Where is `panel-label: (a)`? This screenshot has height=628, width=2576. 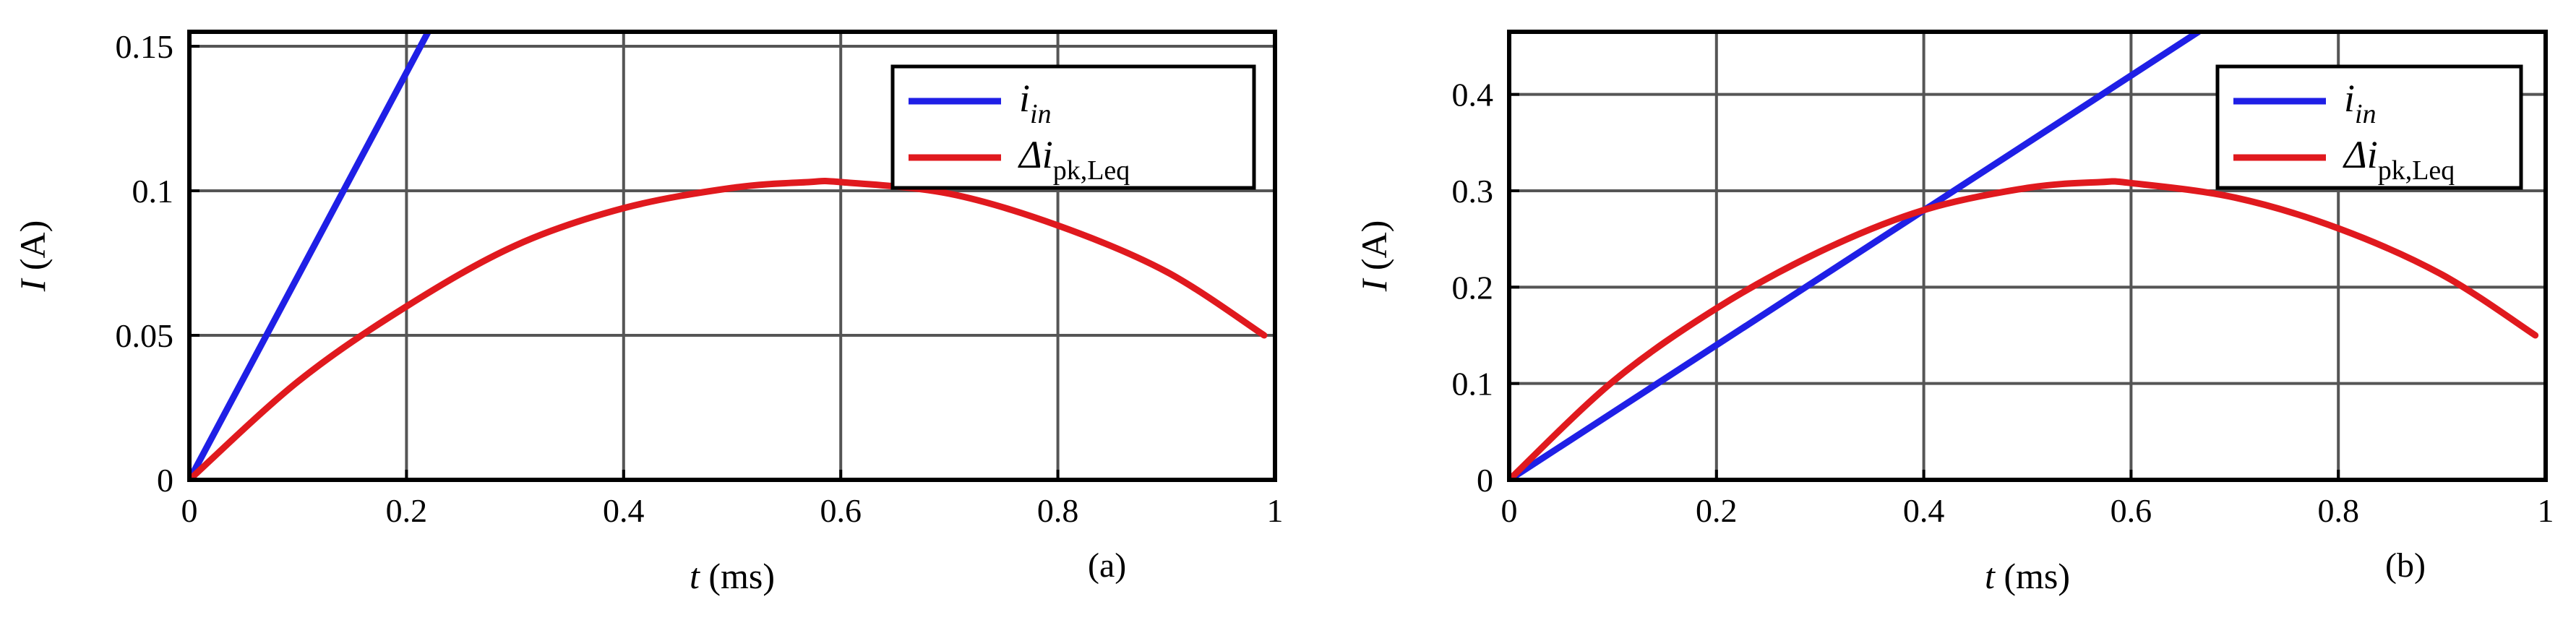 panel-label: (a) is located at coordinates (1107, 565).